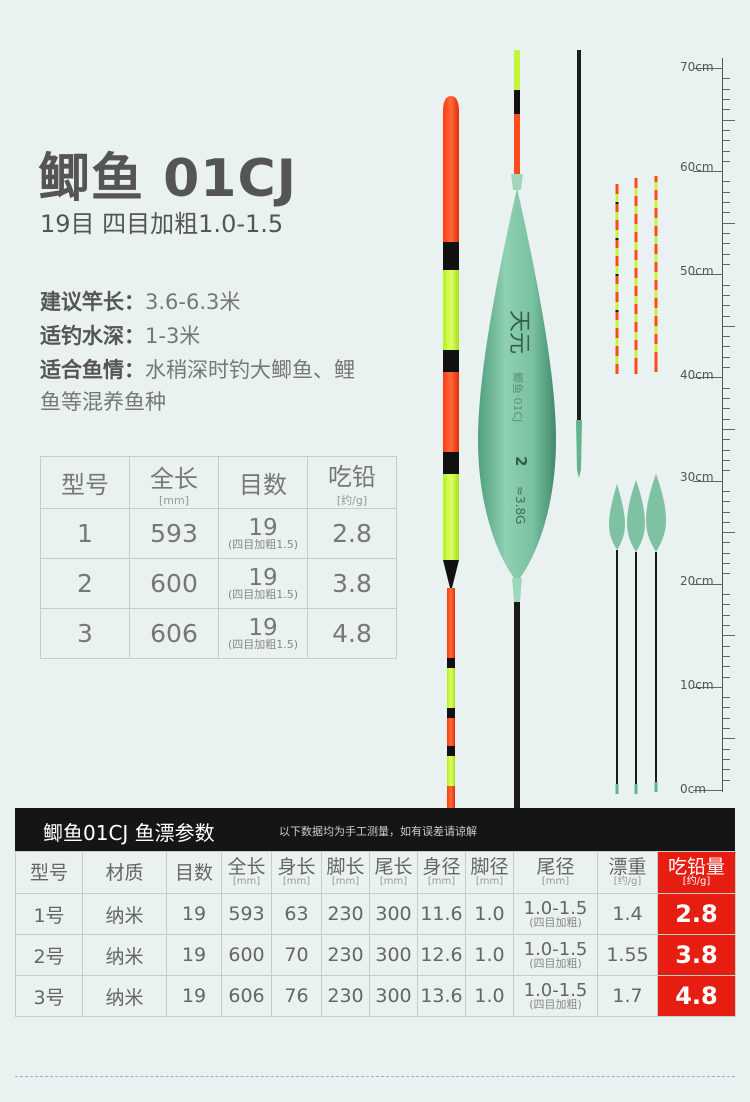 The height and width of the screenshot is (1102, 750). Describe the element at coordinates (174, 482) in the screenshot. I see `header-length: 全长 [mm]` at that location.